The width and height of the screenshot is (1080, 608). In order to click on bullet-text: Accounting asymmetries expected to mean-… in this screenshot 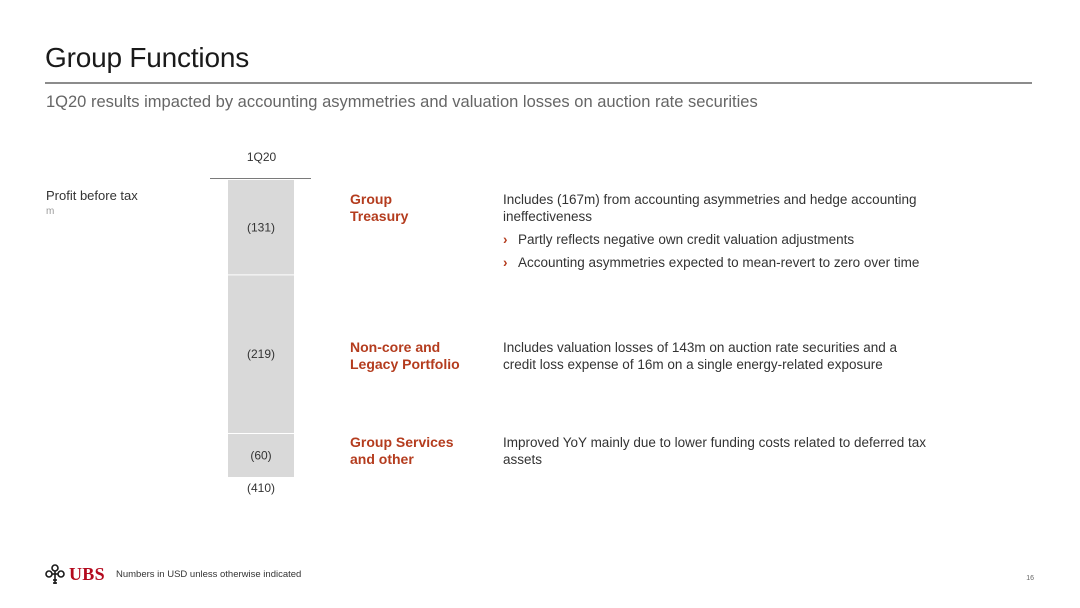, I will do `click(719, 262)`.